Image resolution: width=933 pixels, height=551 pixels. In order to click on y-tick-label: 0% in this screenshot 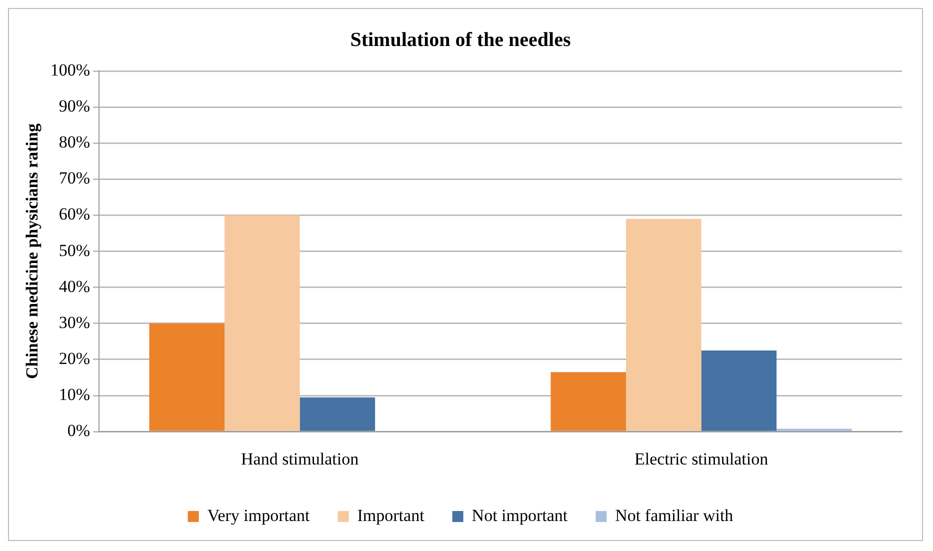, I will do `click(78, 430)`.